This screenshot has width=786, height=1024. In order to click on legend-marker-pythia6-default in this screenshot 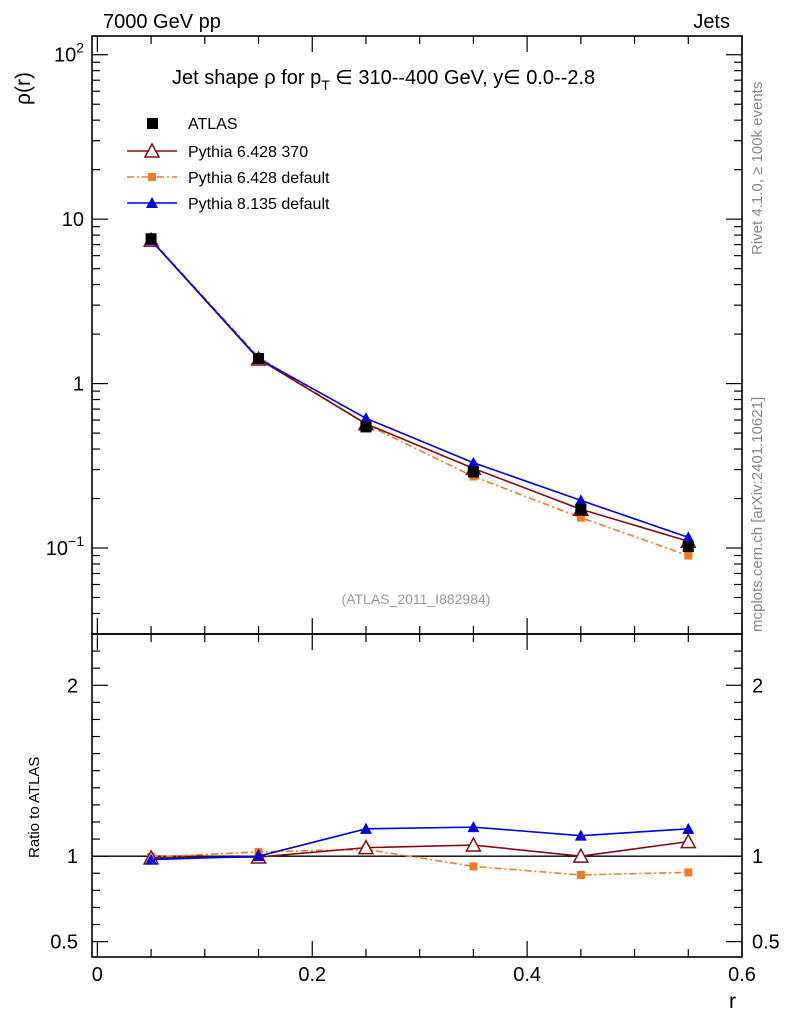, I will do `click(152, 177)`.